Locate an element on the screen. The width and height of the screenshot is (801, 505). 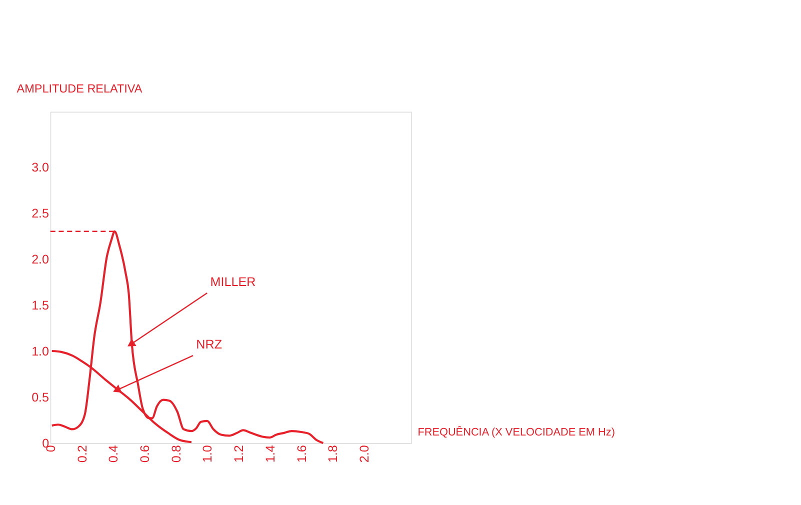
x-tick-label: 1.0 is located at coordinates (207, 454).